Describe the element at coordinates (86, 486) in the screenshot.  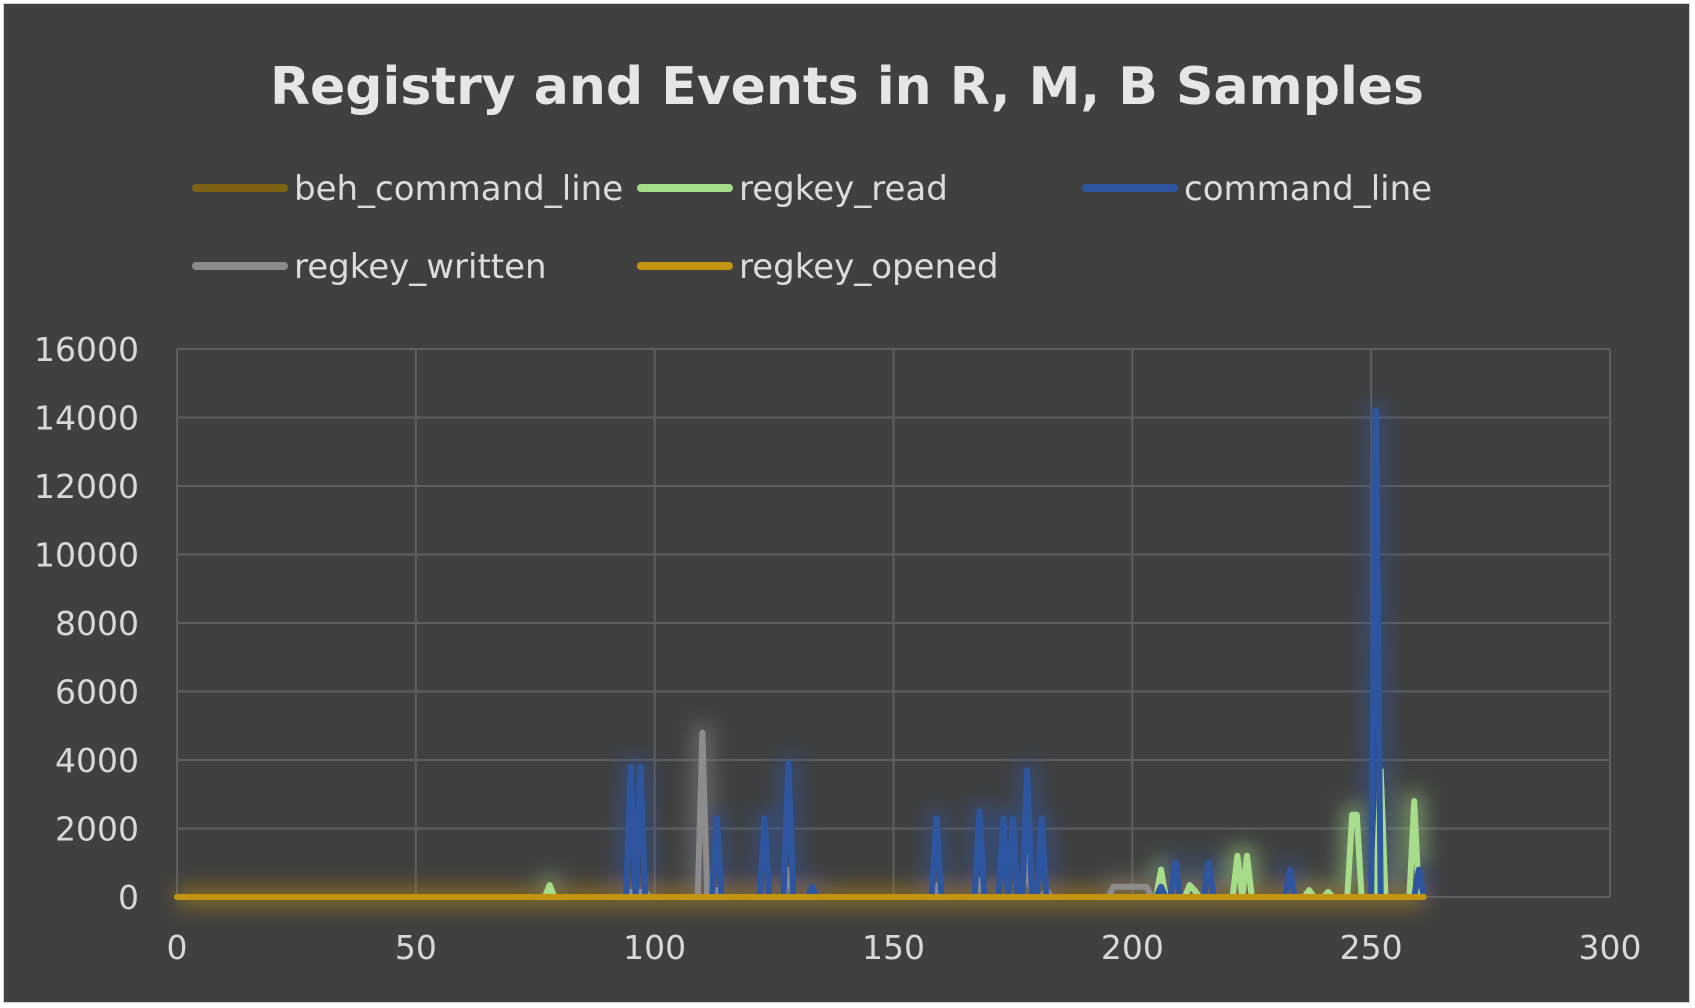
I see `y-tick-label: 12000` at that location.